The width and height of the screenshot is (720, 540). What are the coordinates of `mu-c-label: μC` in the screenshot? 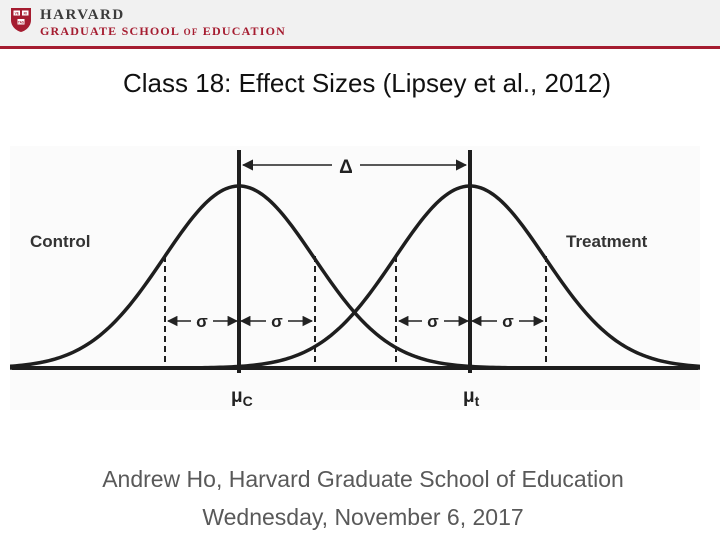 It's located at (242, 397).